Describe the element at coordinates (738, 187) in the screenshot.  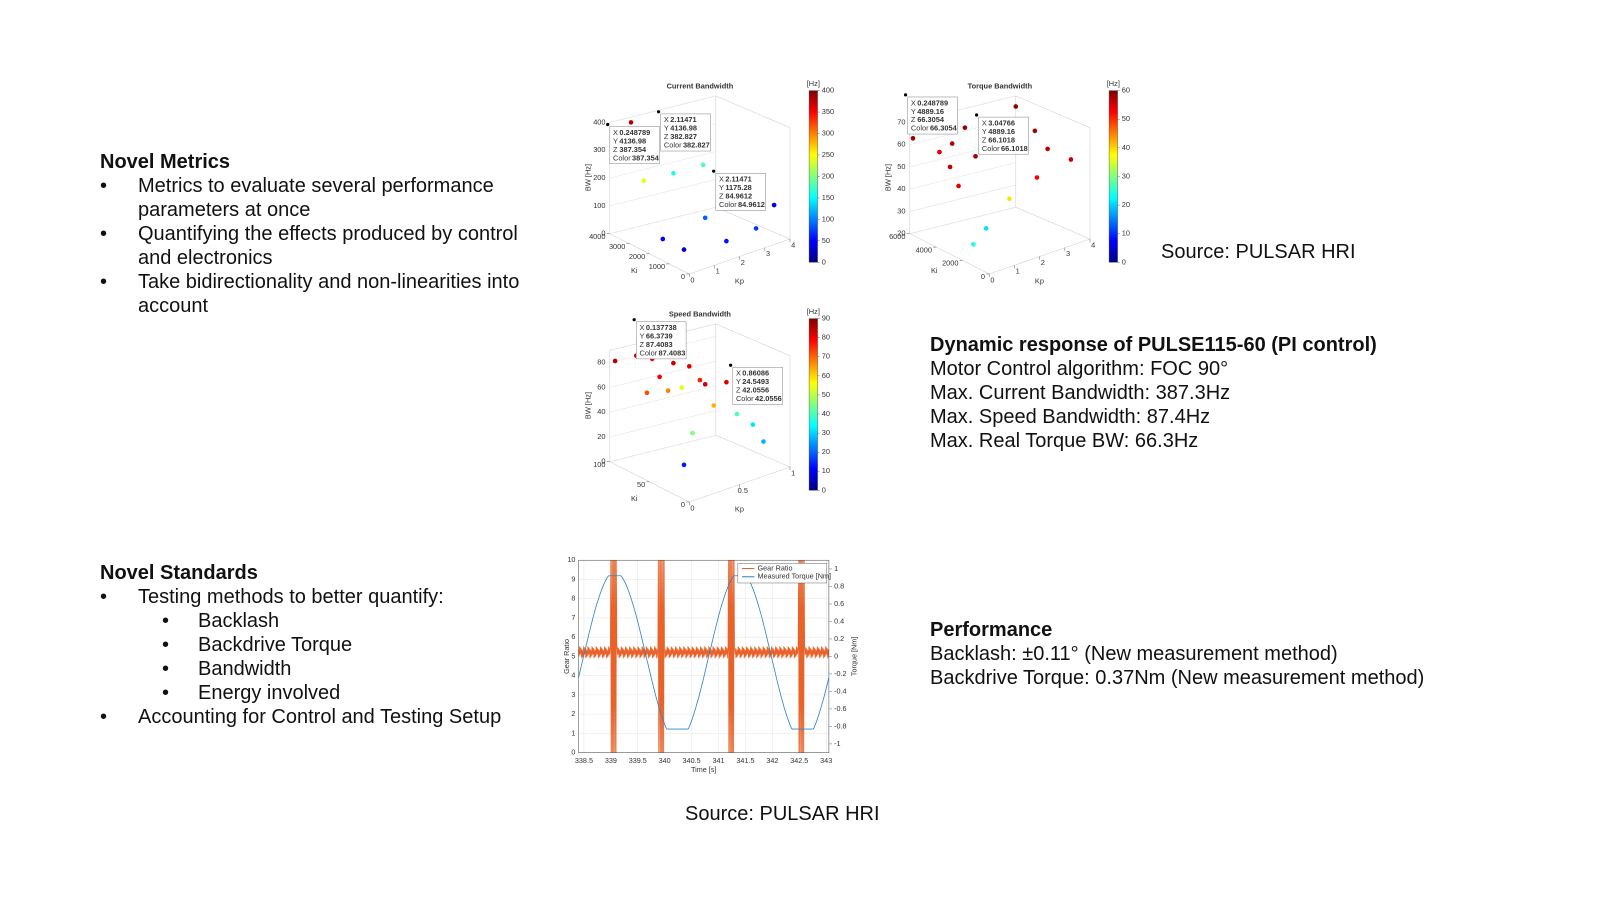
I see `datatip-value: 1175.28` at that location.